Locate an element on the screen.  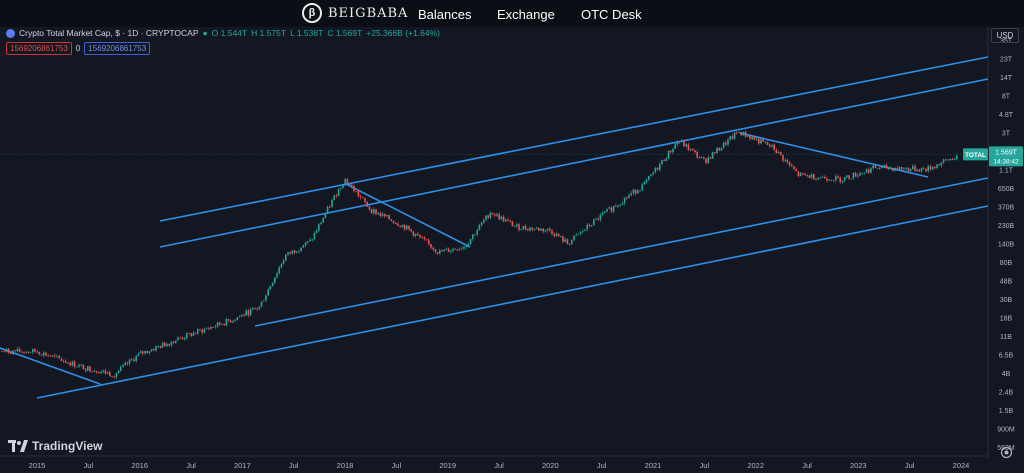
badge-blue: 1569206861753 is located at coordinates (117, 48).